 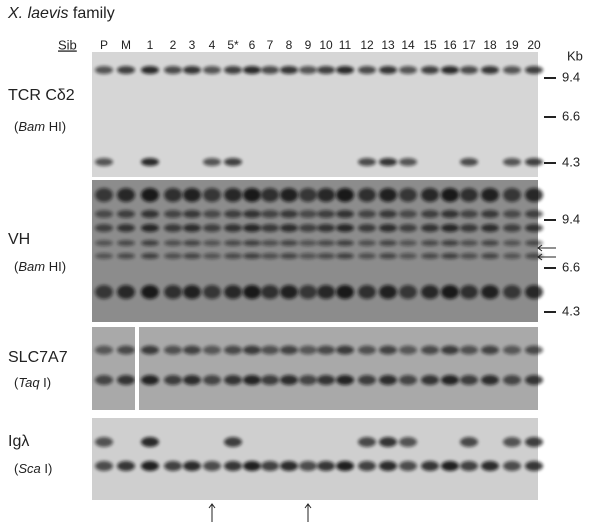 I want to click on probe-label: TCR Cδ2, so click(x=41, y=95).